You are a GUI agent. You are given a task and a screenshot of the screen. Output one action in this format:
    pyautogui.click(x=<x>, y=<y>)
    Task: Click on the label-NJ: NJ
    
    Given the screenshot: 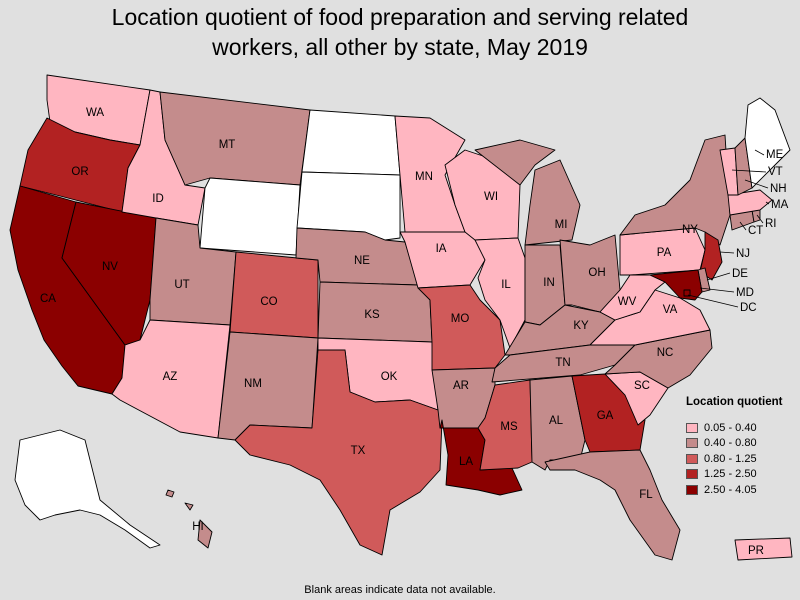 What is the action you would take?
    pyautogui.click(x=743, y=254)
    